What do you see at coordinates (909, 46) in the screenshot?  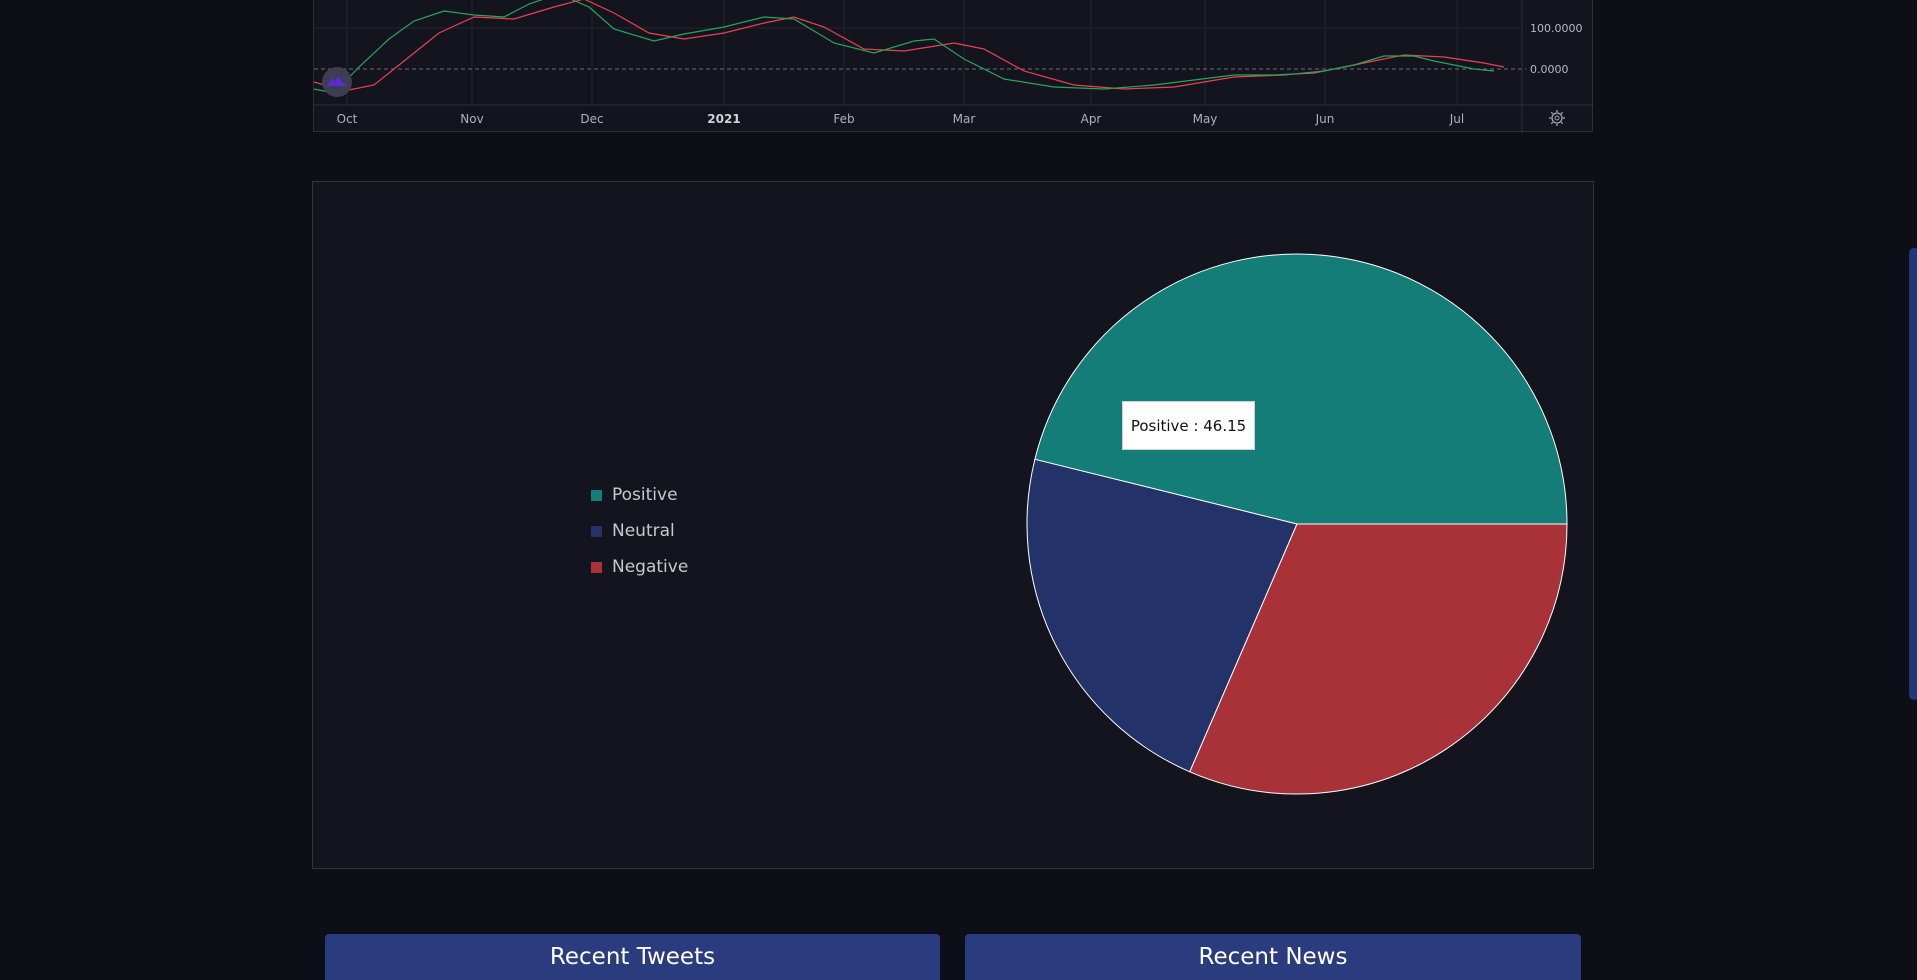 I see `slow-signal-line` at bounding box center [909, 46].